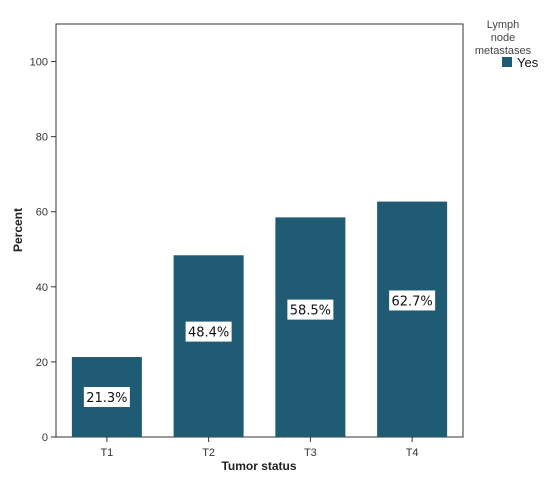  What do you see at coordinates (39, 63) in the screenshot?
I see `y-tick-label-100: 100` at bounding box center [39, 63].